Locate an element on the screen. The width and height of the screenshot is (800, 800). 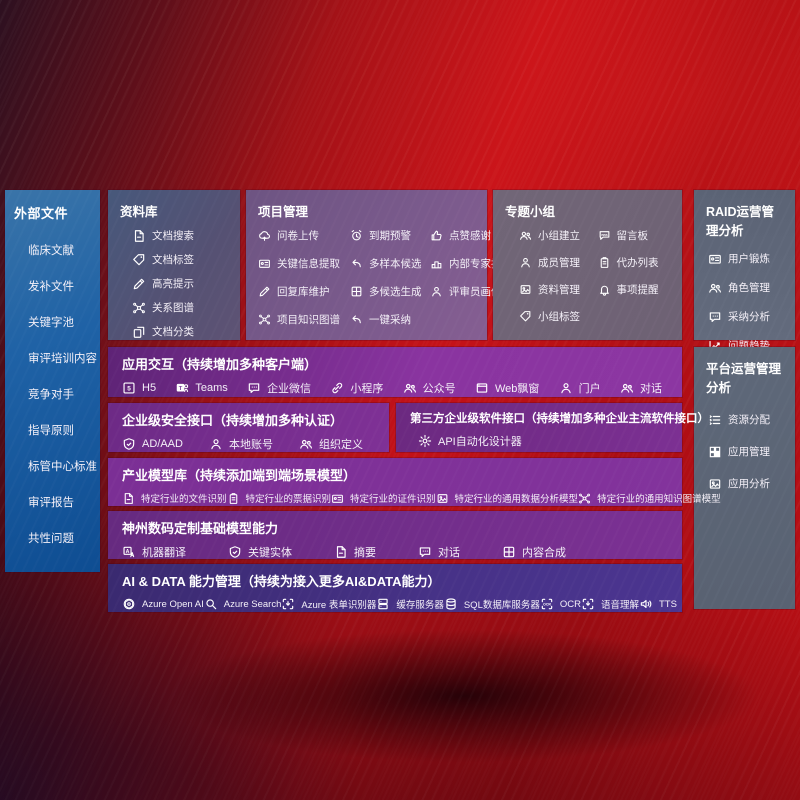
dialog: 对话 is located at coordinates (439, 552).